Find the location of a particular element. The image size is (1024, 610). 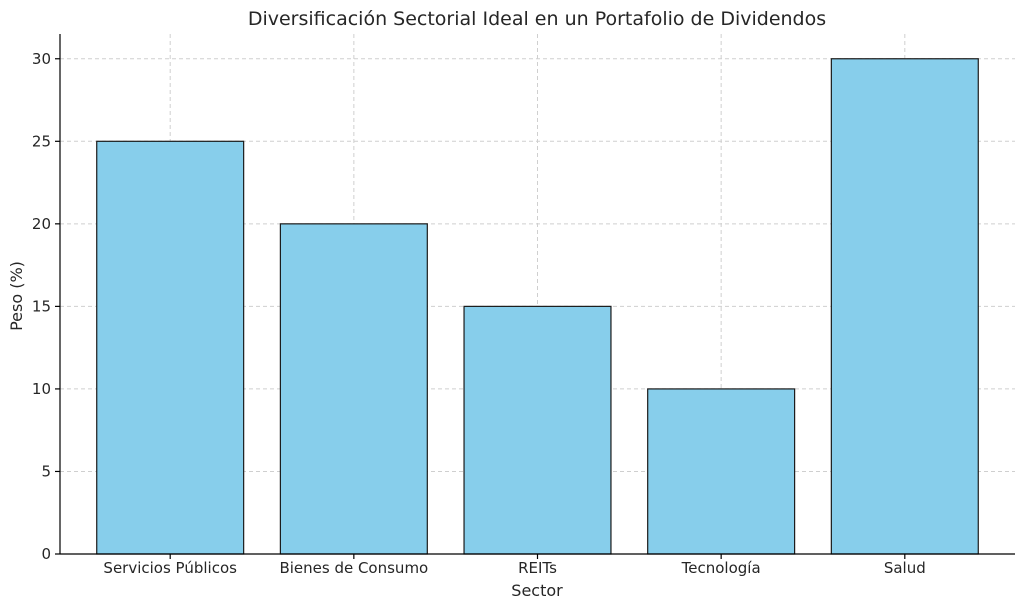

y-axis-label: Peso (%) is located at coordinates (16, 296).